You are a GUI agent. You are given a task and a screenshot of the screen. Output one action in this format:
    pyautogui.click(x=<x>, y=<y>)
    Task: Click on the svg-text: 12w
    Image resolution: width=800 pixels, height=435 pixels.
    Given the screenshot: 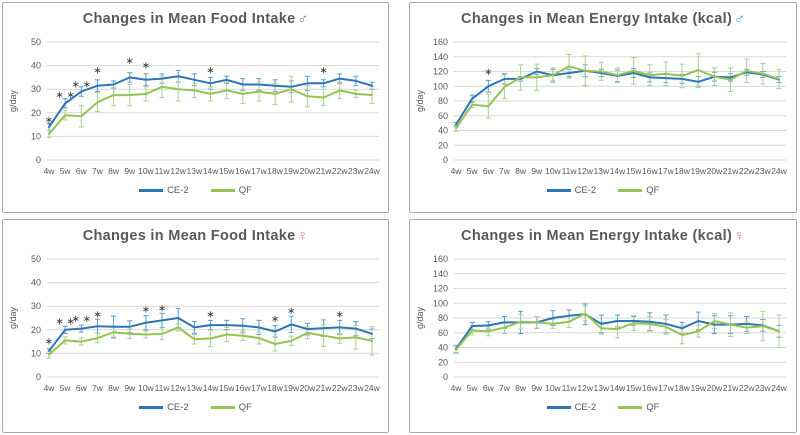 What is the action you would take?
    pyautogui.click(x=178, y=171)
    